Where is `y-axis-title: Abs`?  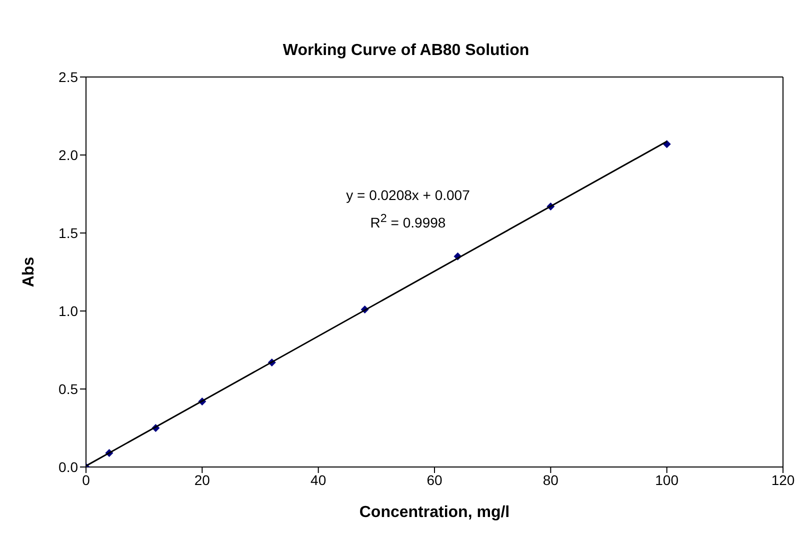
y-axis-title: Abs is located at coordinates (29, 272).